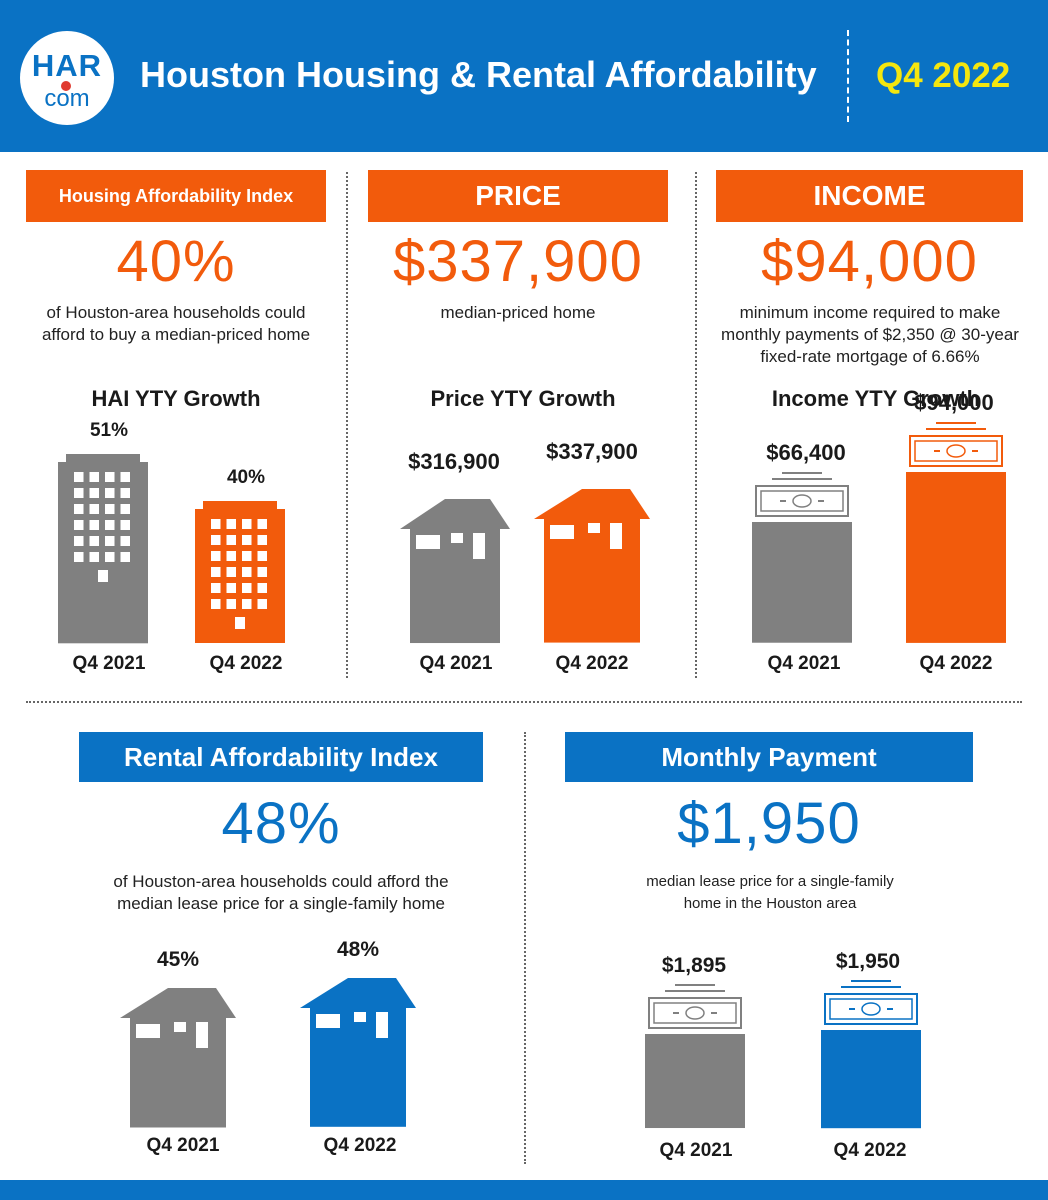  What do you see at coordinates (518, 261) in the screenshot?
I see `price-value: $337,900` at bounding box center [518, 261].